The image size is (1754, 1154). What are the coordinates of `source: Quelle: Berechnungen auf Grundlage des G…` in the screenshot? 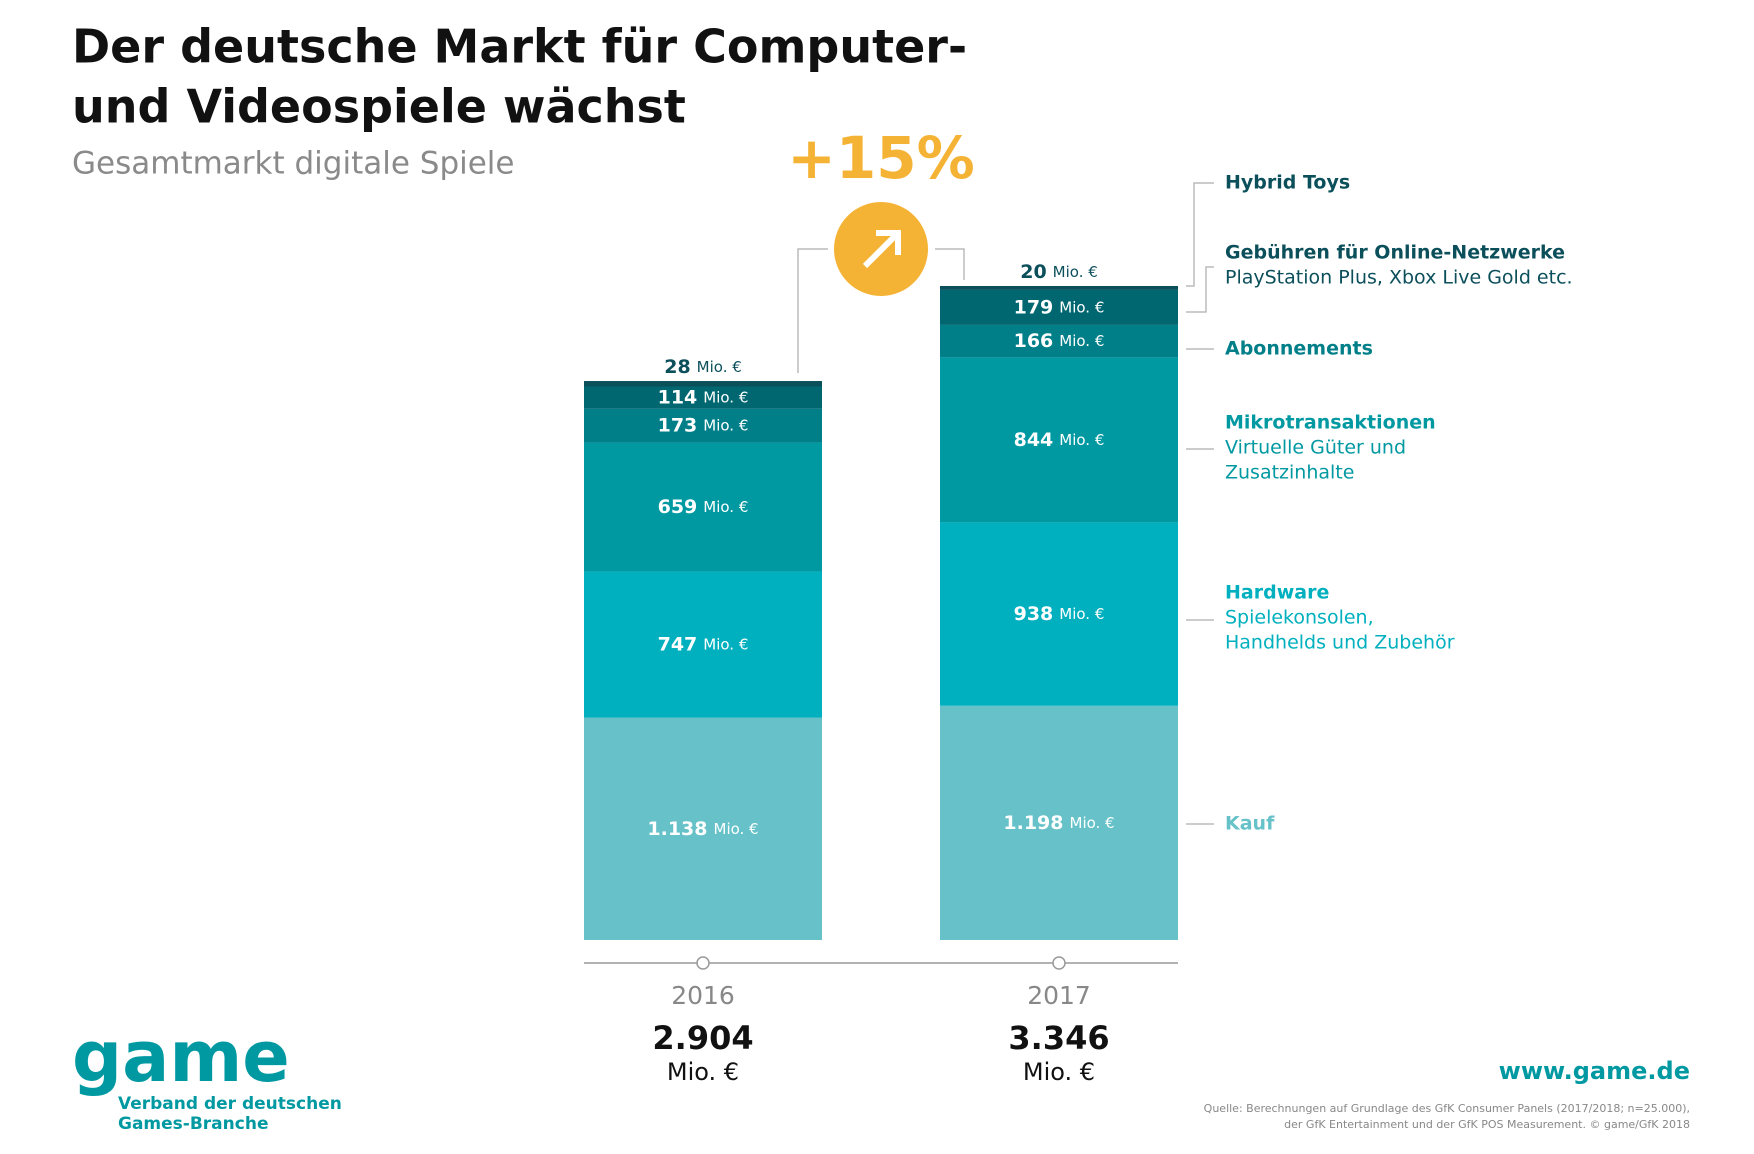 It's located at (1447, 1108).